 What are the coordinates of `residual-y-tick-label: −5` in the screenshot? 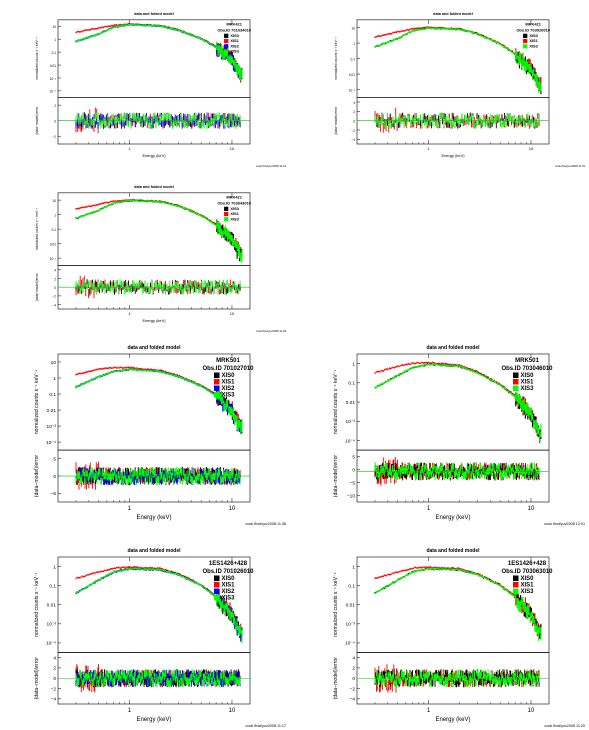 It's located at (54, 494).